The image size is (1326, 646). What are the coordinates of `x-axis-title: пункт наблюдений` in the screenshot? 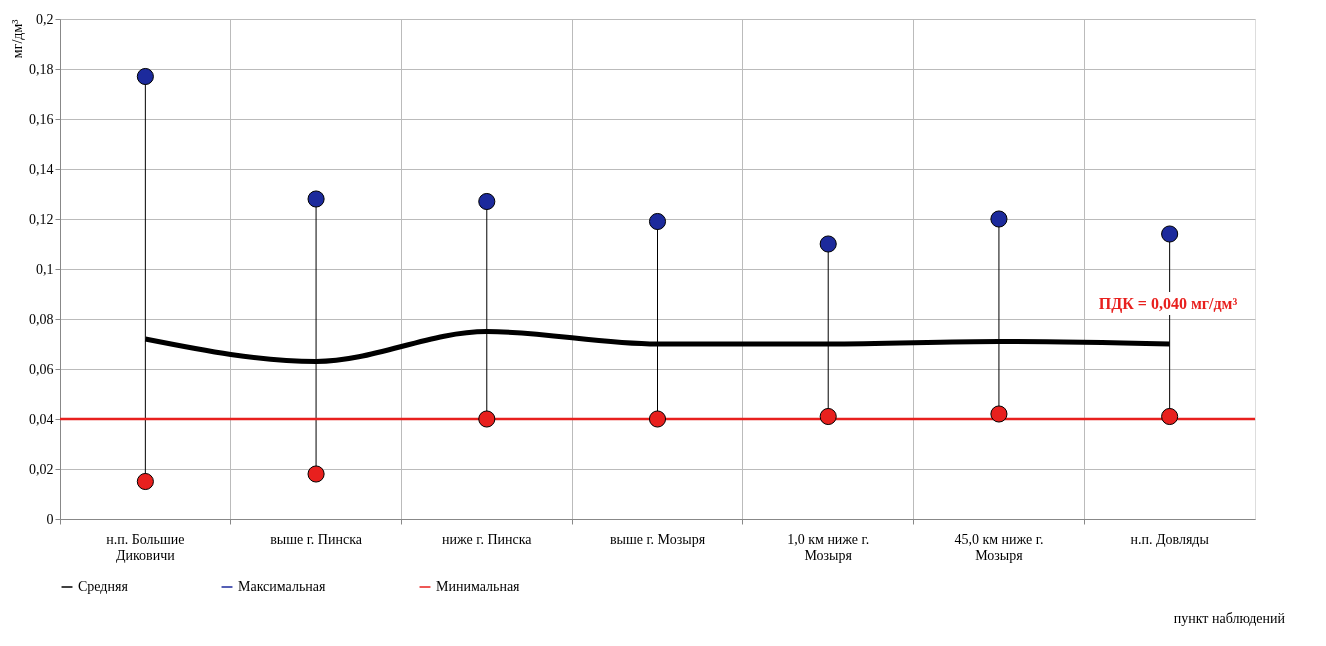 It's located at (1229, 618).